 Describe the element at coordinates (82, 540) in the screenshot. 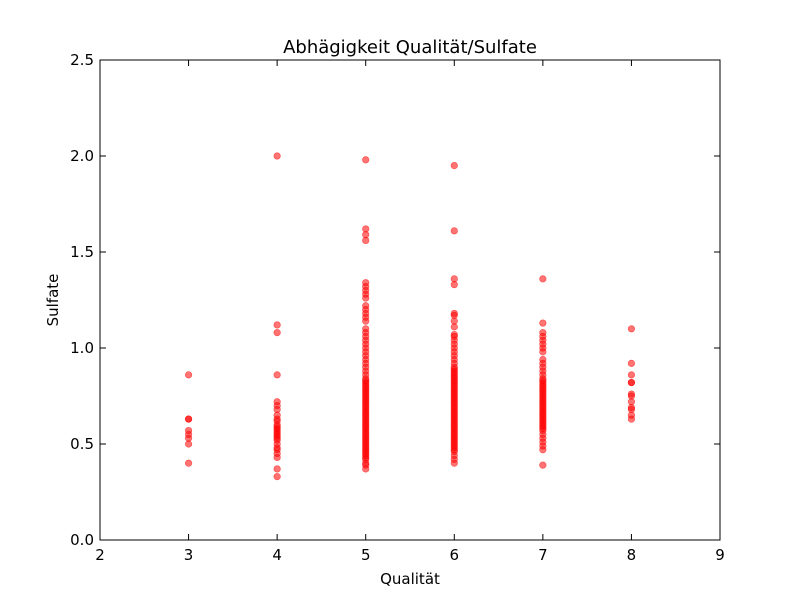

I see `y-tick-label: 0.0` at that location.